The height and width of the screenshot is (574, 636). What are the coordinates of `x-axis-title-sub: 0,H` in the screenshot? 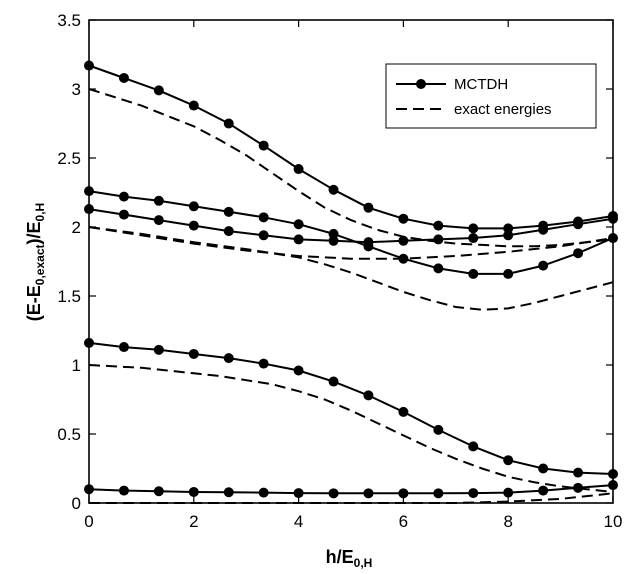 It's located at (363, 563).